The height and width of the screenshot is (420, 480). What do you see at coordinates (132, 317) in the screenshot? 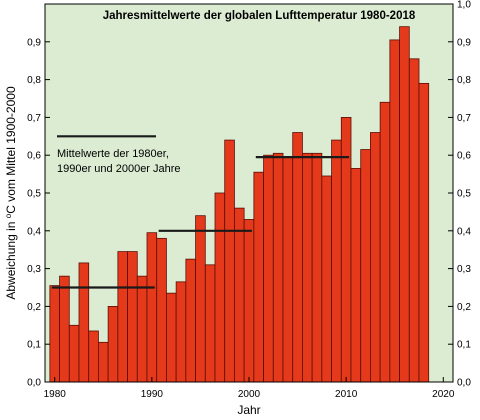
I see `bar-1988` at bounding box center [132, 317].